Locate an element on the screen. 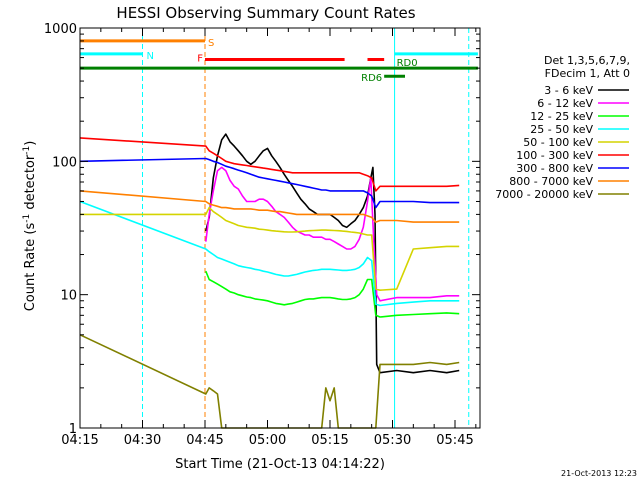  legend-label-6: 300 - 800 keV is located at coordinates (554, 168).